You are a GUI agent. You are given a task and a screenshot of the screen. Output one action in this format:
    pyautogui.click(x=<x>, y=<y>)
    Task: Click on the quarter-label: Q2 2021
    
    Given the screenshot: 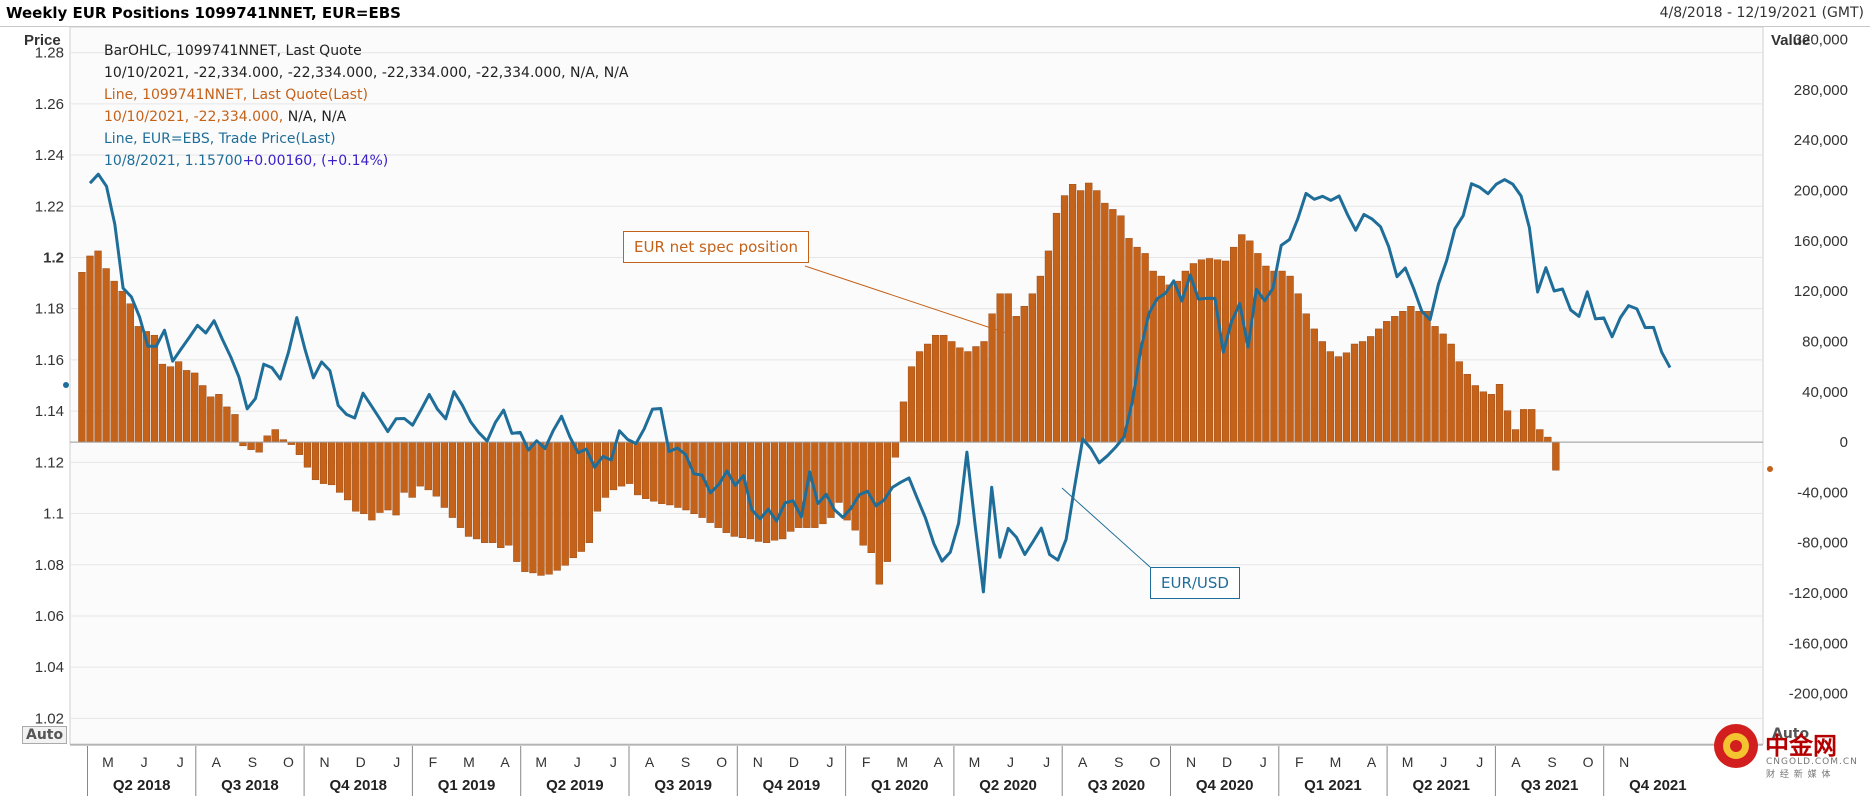 What is the action you would take?
    pyautogui.click(x=1441, y=785)
    